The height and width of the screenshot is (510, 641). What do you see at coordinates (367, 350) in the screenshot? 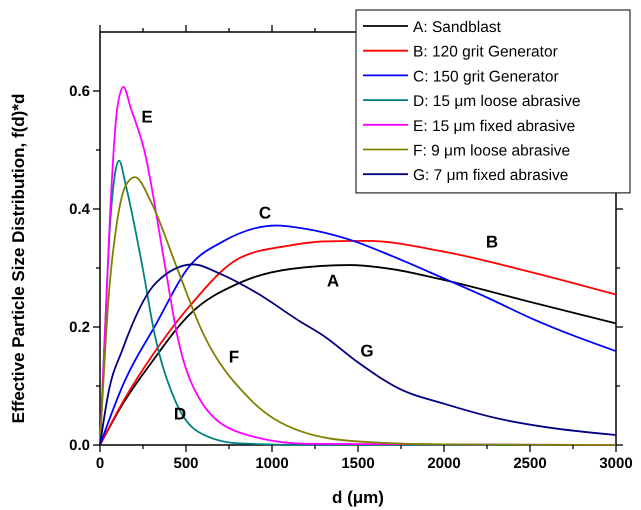
I see `annotation: G` at bounding box center [367, 350].